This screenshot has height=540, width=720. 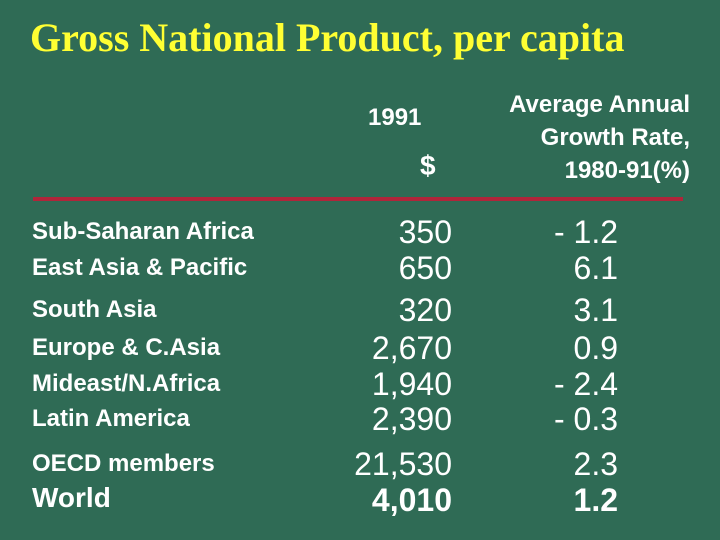 What do you see at coordinates (94, 309) in the screenshot?
I see `region-label: South Asia` at bounding box center [94, 309].